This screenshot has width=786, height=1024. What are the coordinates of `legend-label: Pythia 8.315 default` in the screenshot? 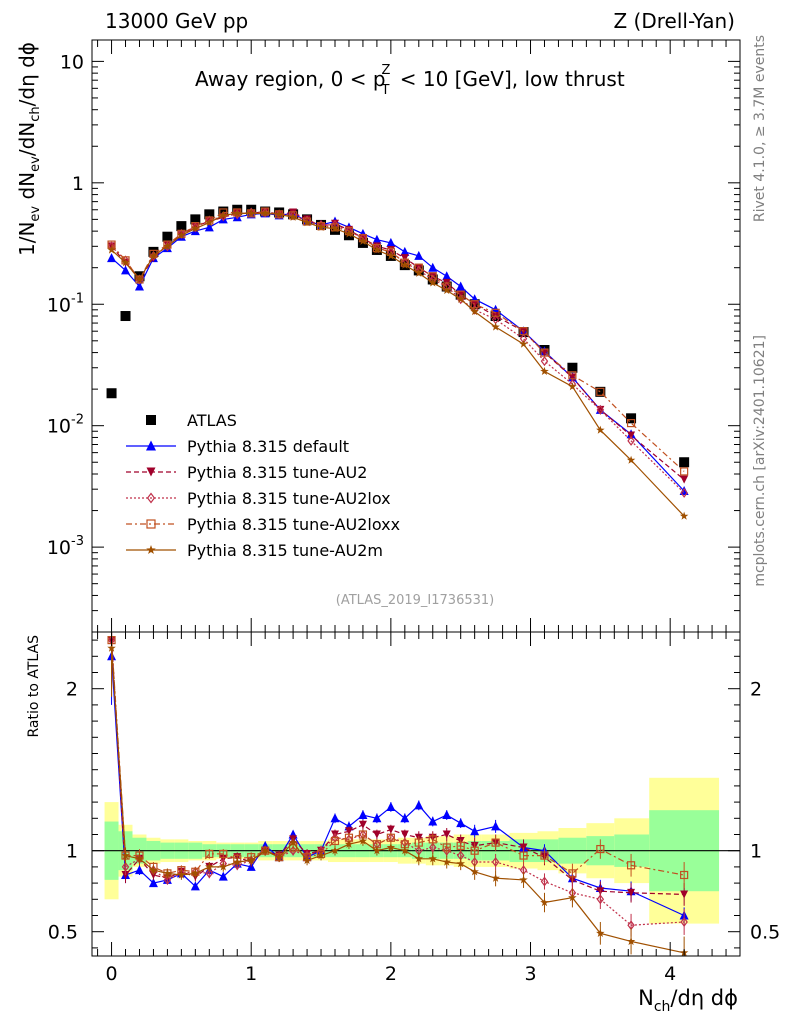 It's located at (268, 446).